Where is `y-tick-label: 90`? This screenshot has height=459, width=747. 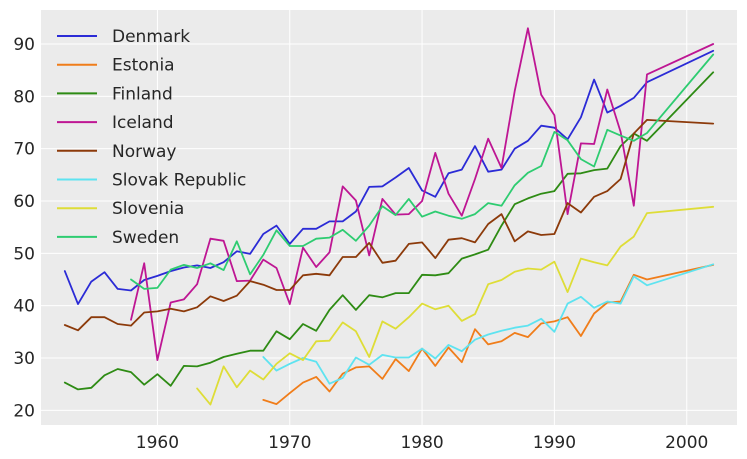
y-tick-label: 90 is located at coordinates (24, 45).